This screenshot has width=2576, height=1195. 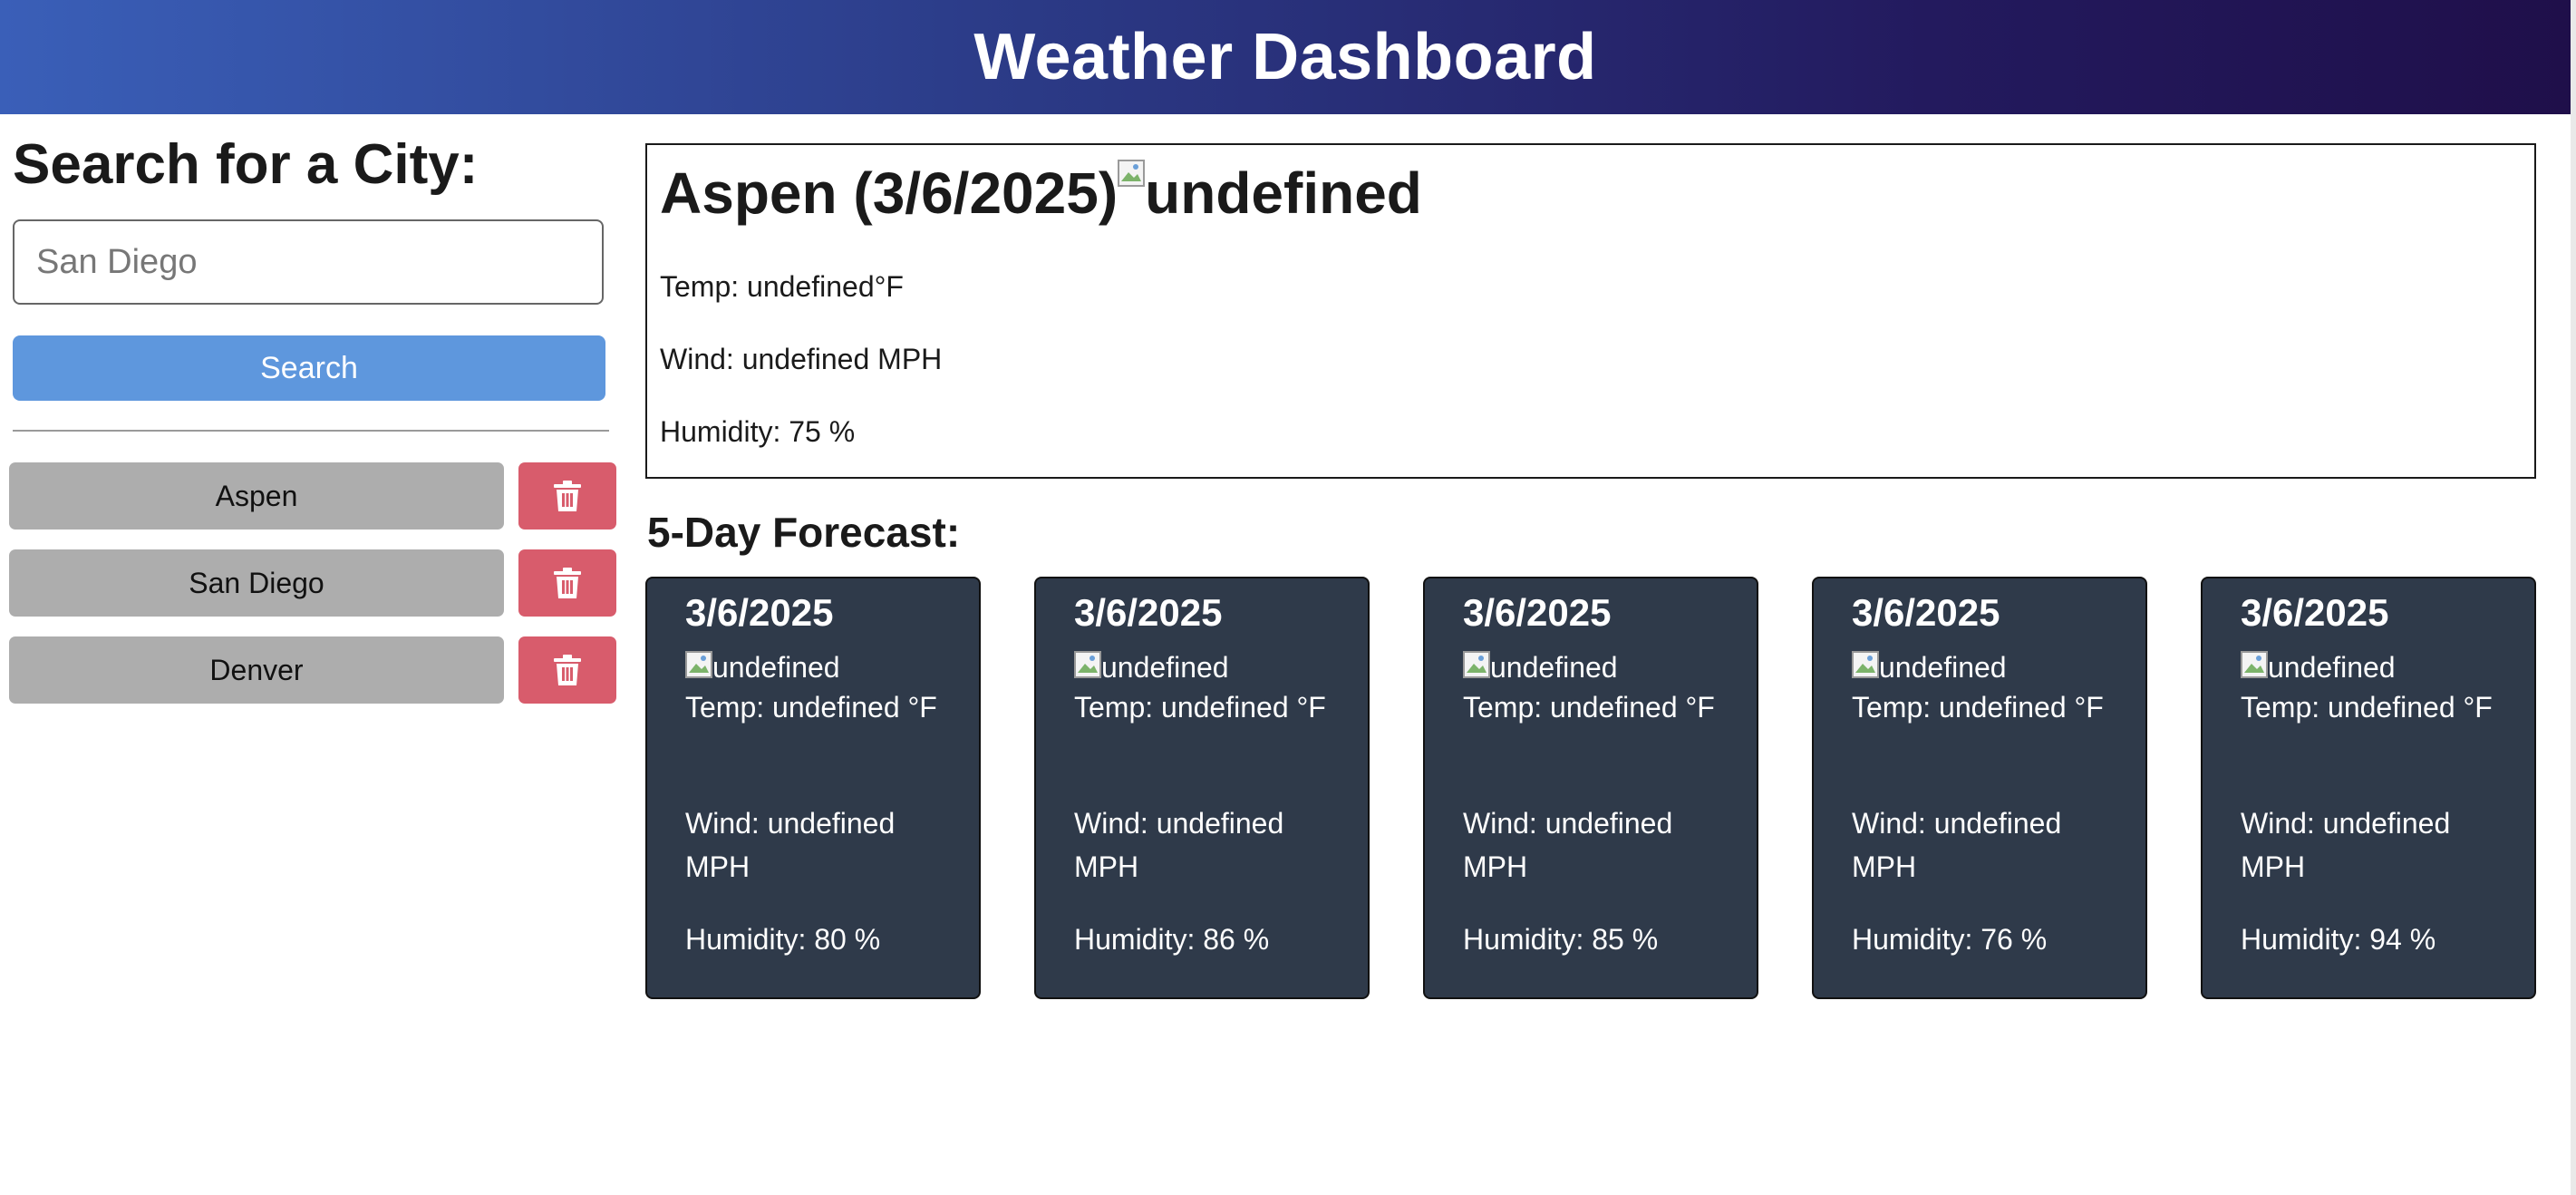 I want to click on current-humidity: Humidity: 75 %, so click(x=758, y=431).